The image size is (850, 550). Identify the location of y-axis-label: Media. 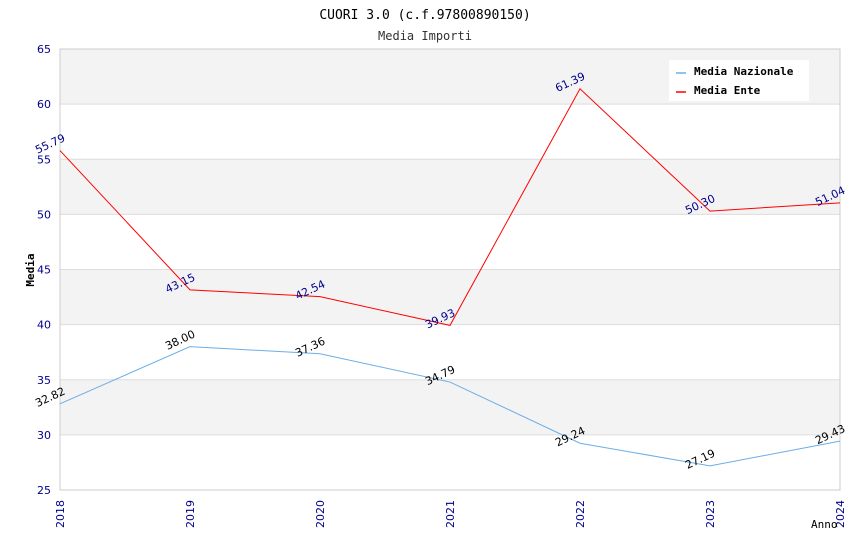
(30, 269).